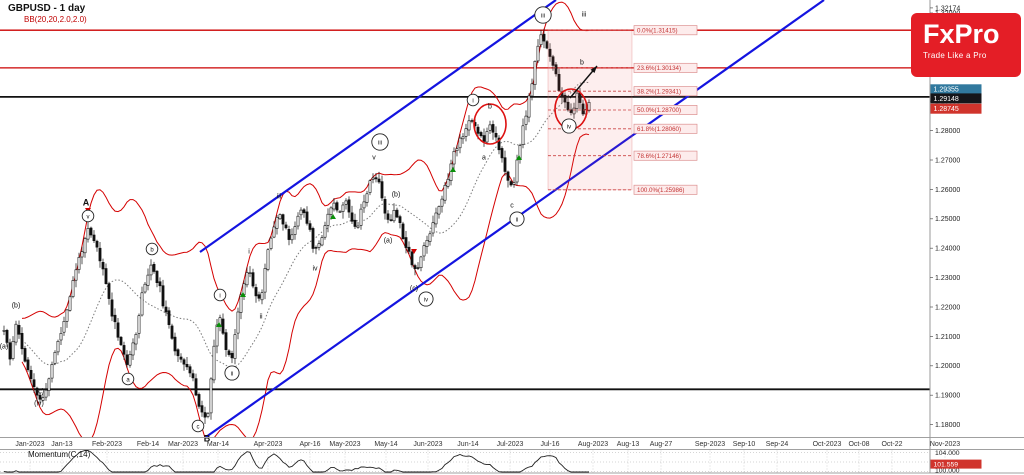  I want to click on date-label: Feb-14, so click(148, 444).